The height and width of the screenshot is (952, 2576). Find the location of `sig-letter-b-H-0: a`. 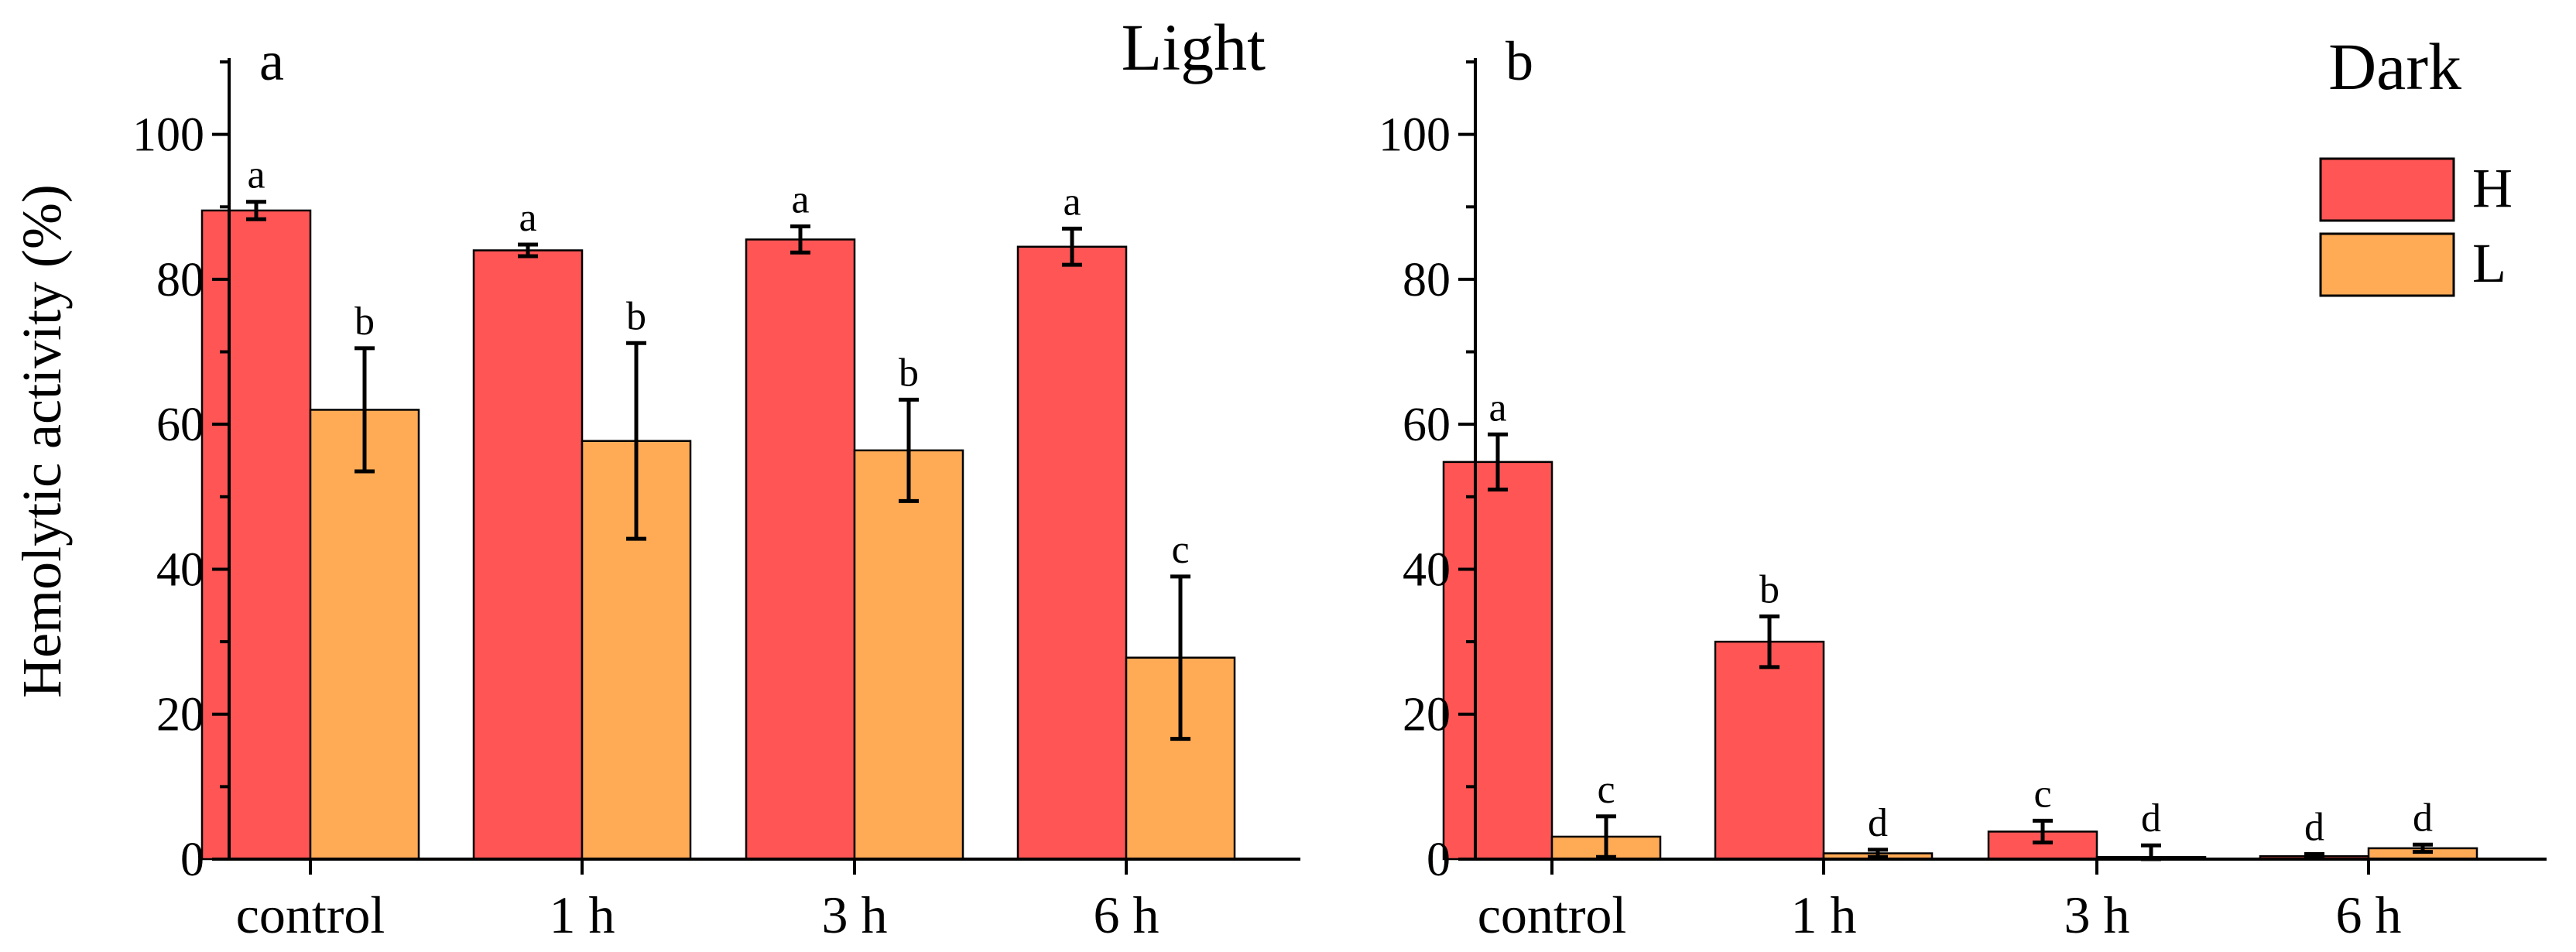

sig-letter-b-H-0: a is located at coordinates (1497, 407).